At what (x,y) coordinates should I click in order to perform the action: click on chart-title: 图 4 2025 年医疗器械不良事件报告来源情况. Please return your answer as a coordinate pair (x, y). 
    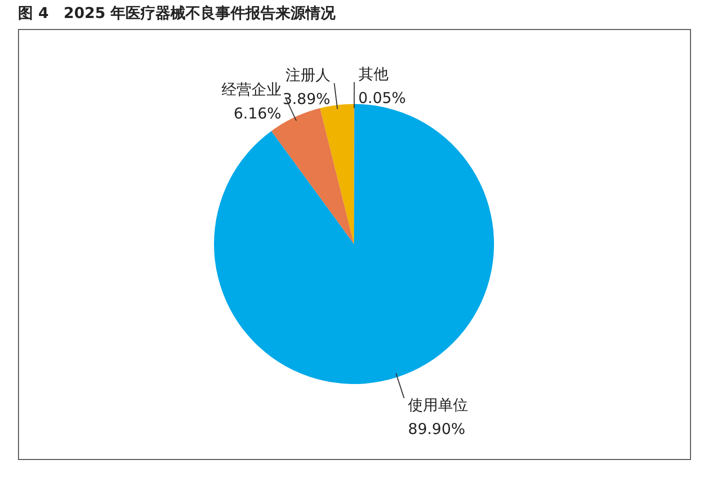
    Looking at the image, I should click on (177, 13).